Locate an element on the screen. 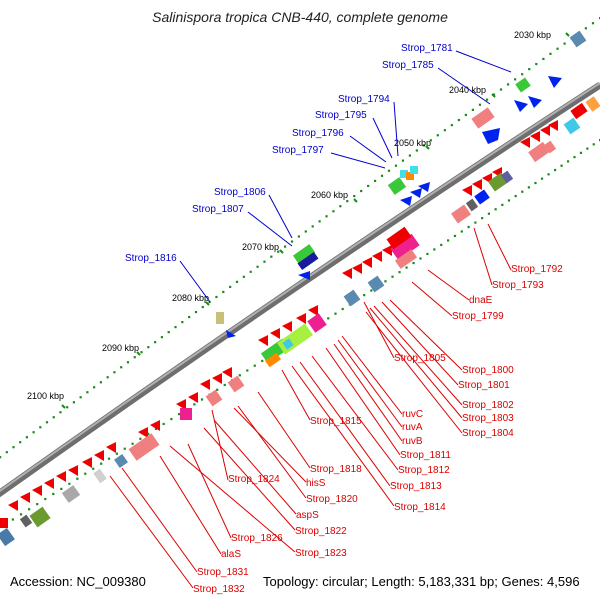 The image size is (600, 600). reverse-gene-label: Strop_1805 is located at coordinates (420, 358).